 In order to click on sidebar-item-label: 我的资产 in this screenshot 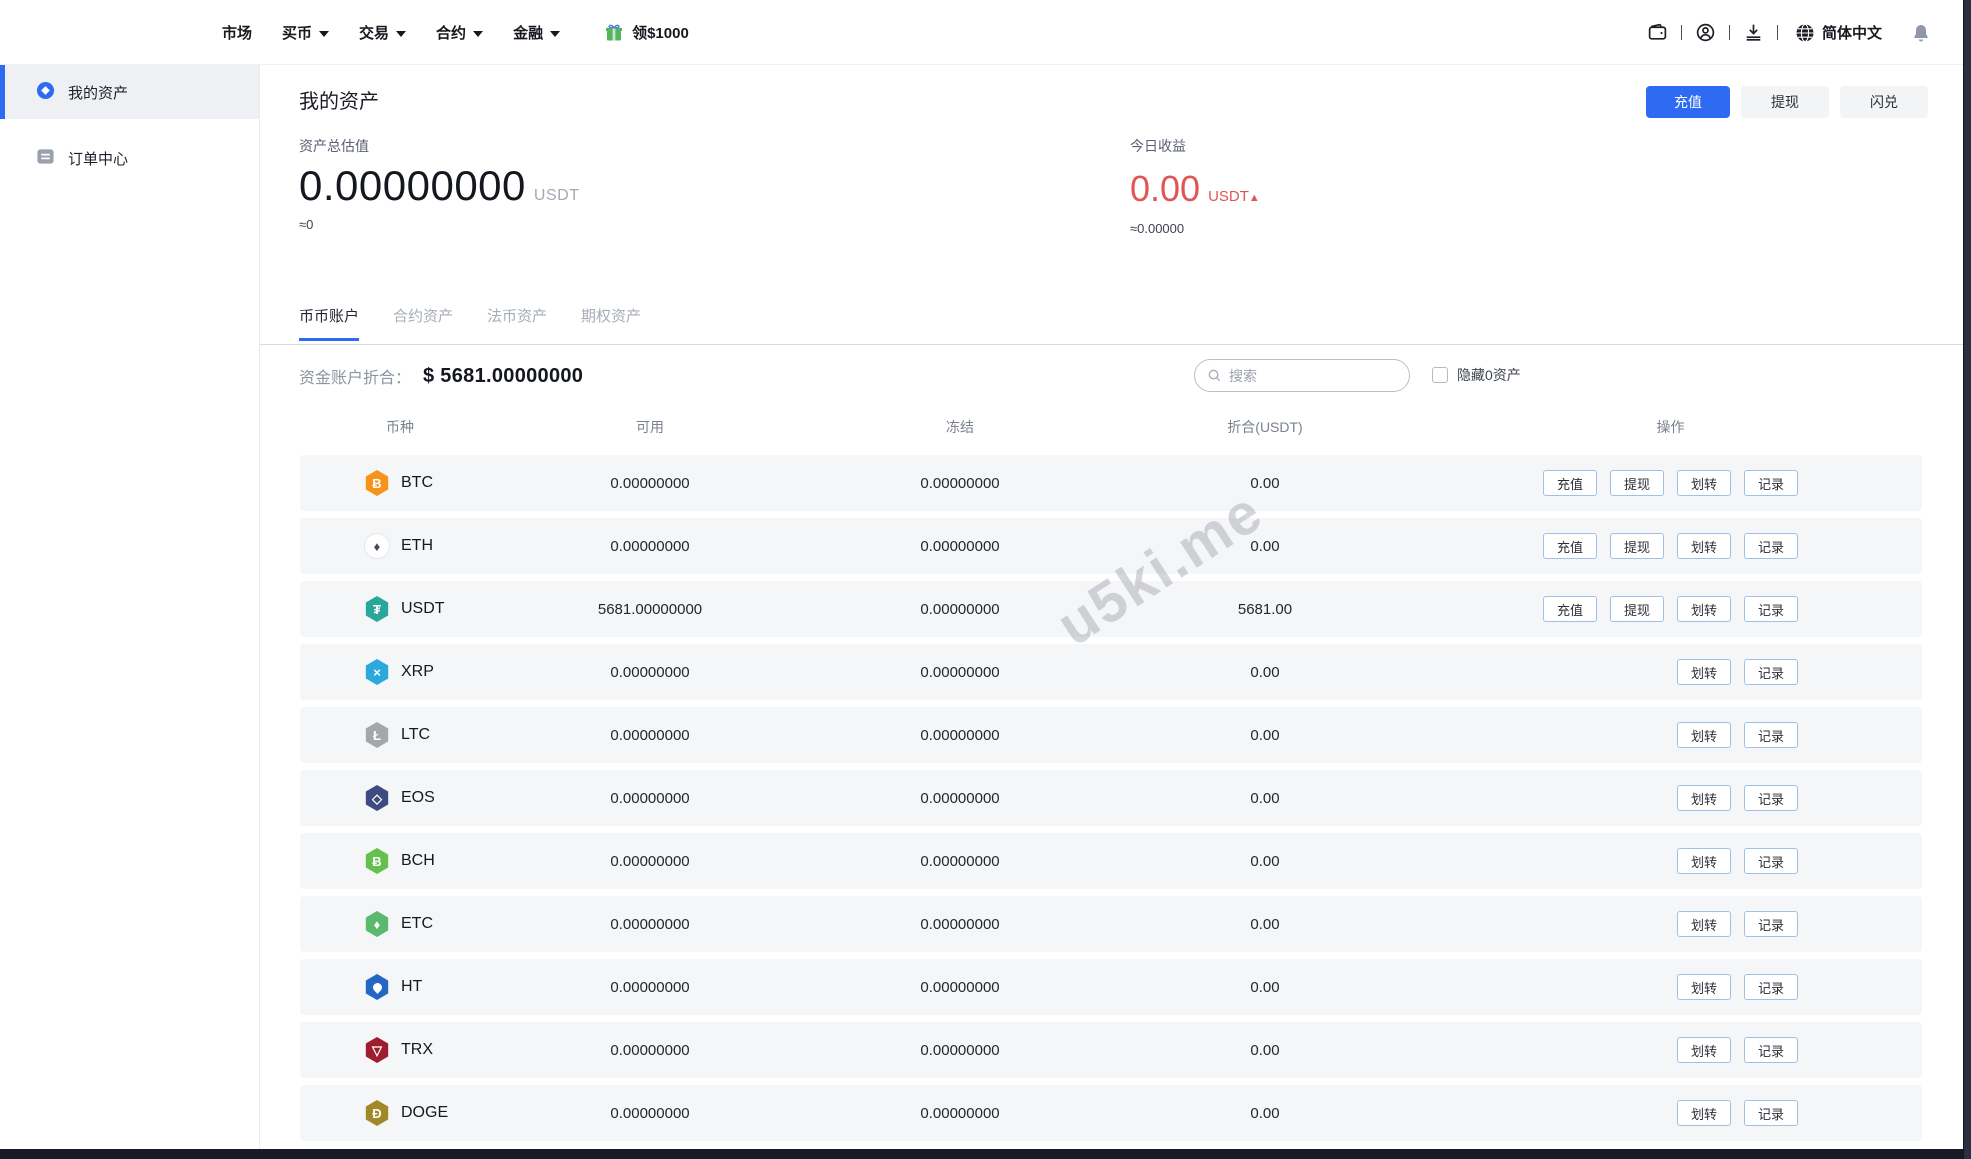, I will do `click(98, 93)`.